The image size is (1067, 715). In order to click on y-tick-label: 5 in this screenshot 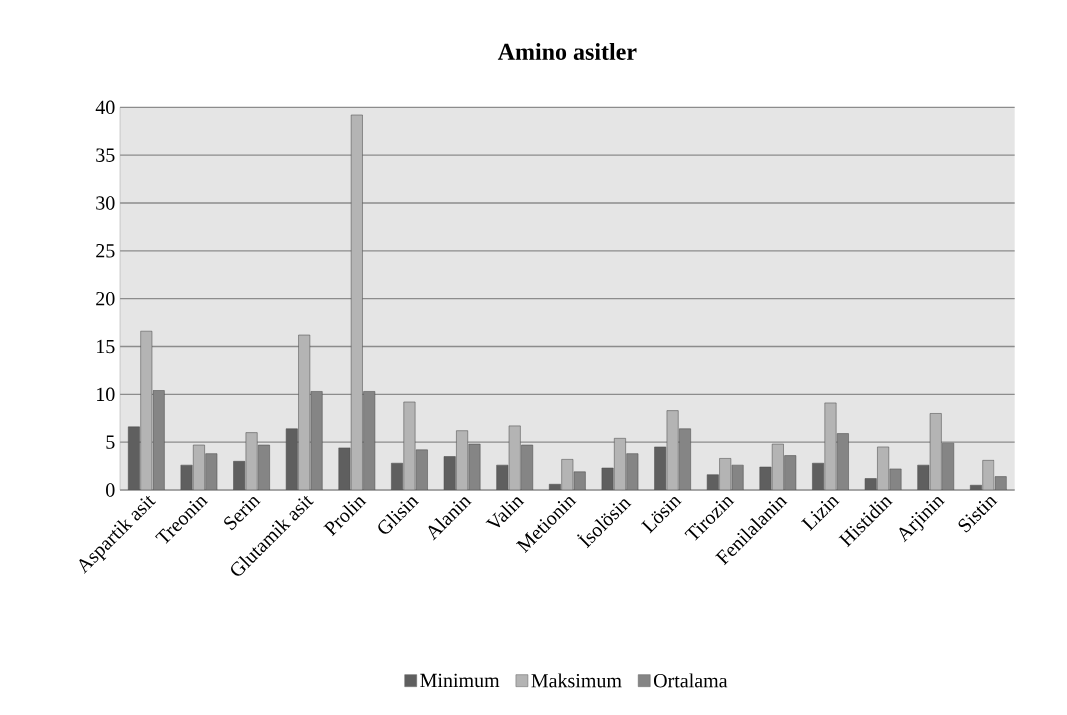, I will do `click(110, 442)`.